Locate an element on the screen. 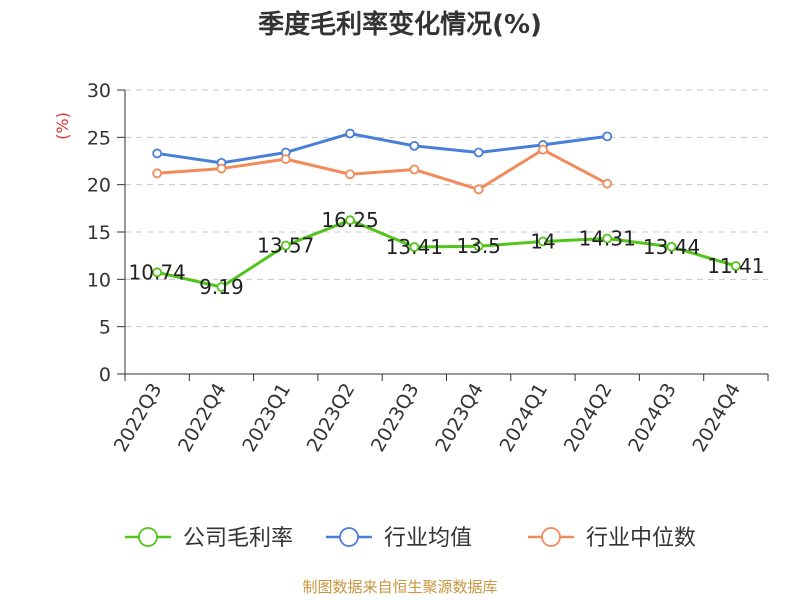 The width and height of the screenshot is (800, 600). x-tick-label: 2022Q4 is located at coordinates (202, 418).